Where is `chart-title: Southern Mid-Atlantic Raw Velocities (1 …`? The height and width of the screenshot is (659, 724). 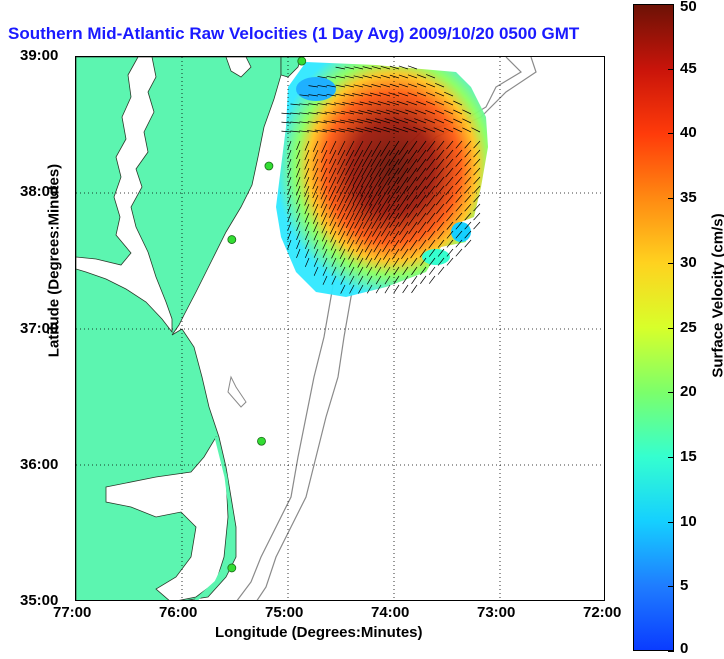 chart-title: Southern Mid-Atlantic Raw Velocities (1 … is located at coordinates (294, 33).